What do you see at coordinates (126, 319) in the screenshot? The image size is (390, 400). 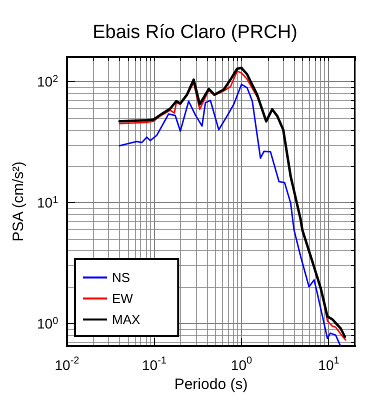 I see `legend-label: MAX` at bounding box center [126, 319].